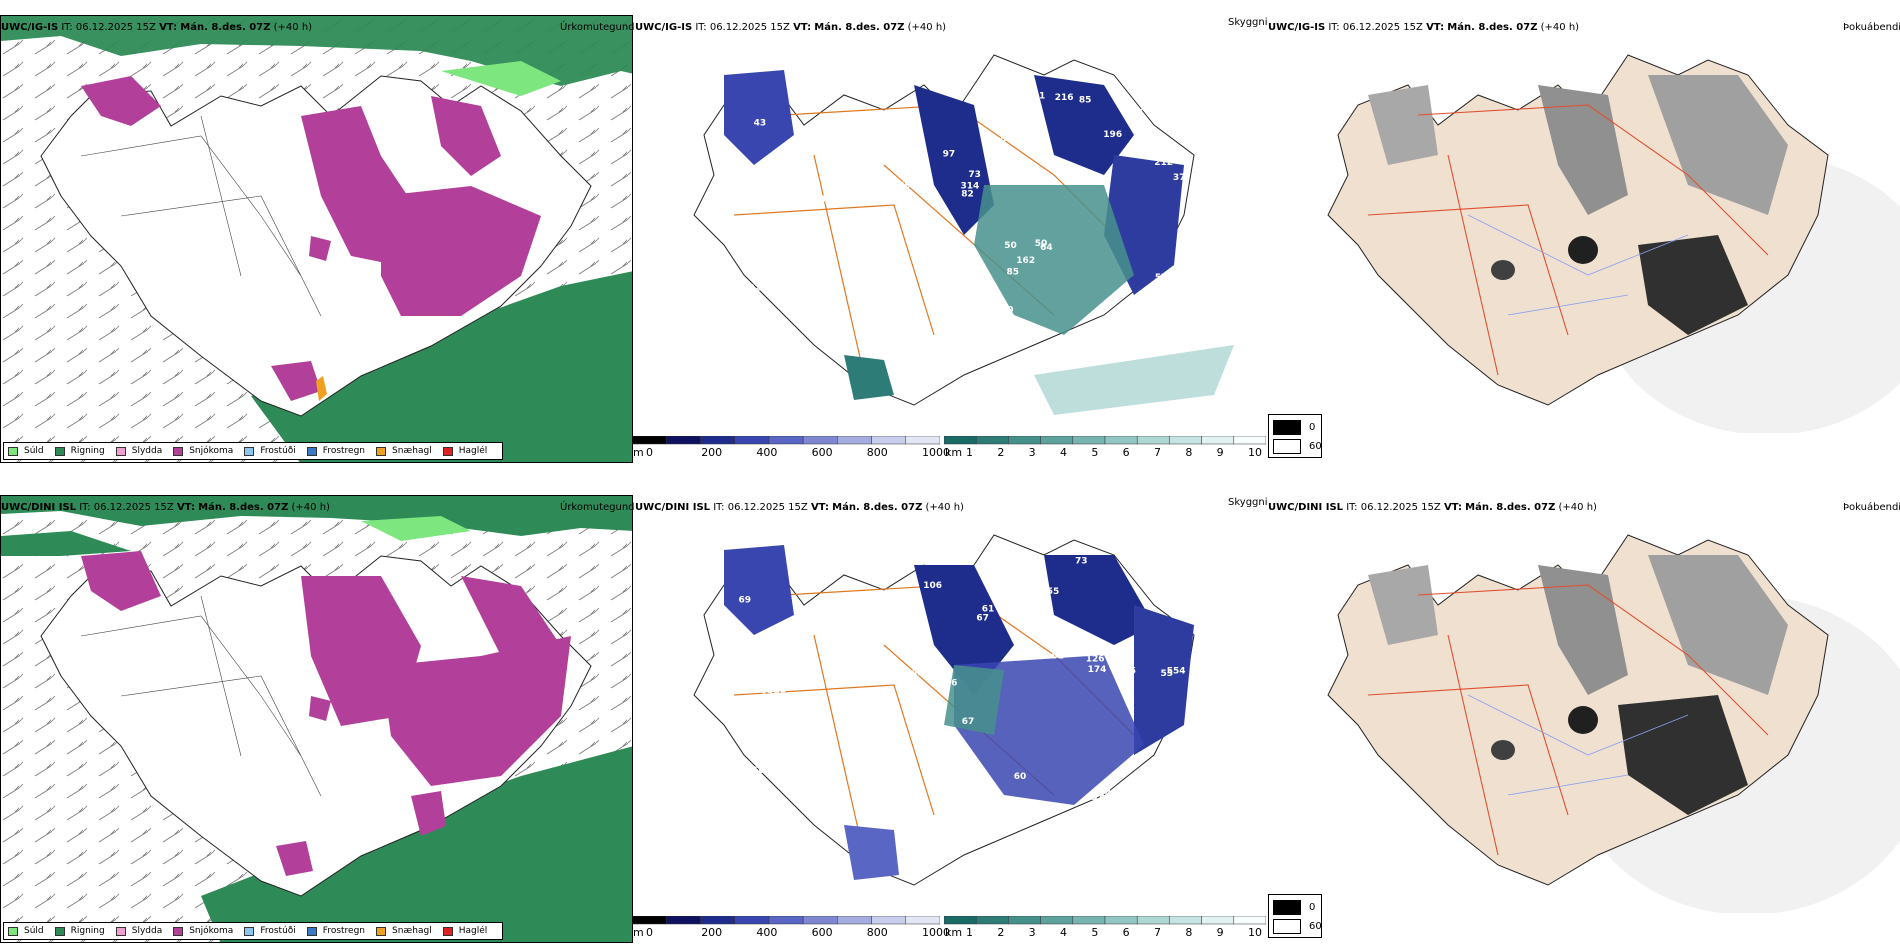  I want to click on fog-legend-dark: 0, so click(1294, 907).